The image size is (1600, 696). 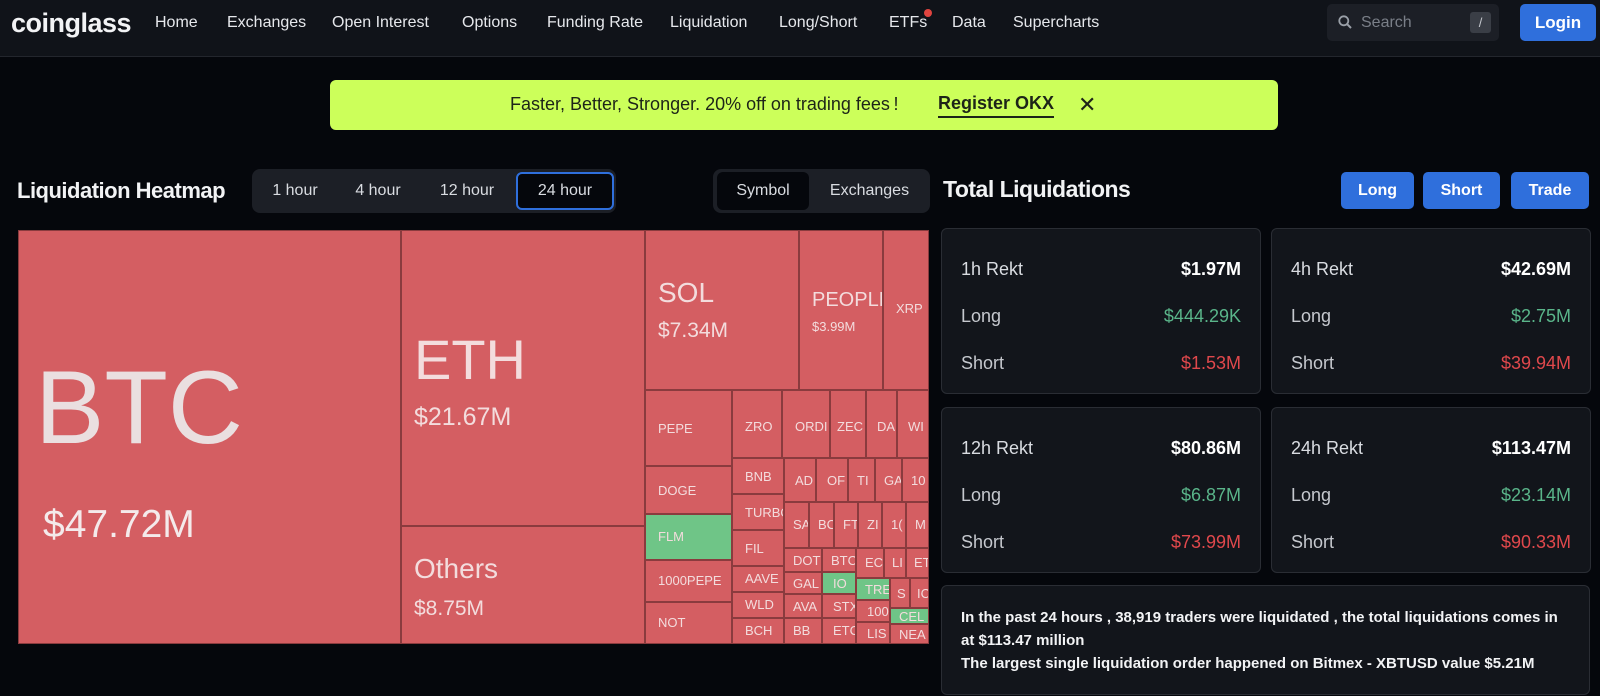 What do you see at coordinates (832, 480) in the screenshot?
I see `treemap-cell-of: OF` at bounding box center [832, 480].